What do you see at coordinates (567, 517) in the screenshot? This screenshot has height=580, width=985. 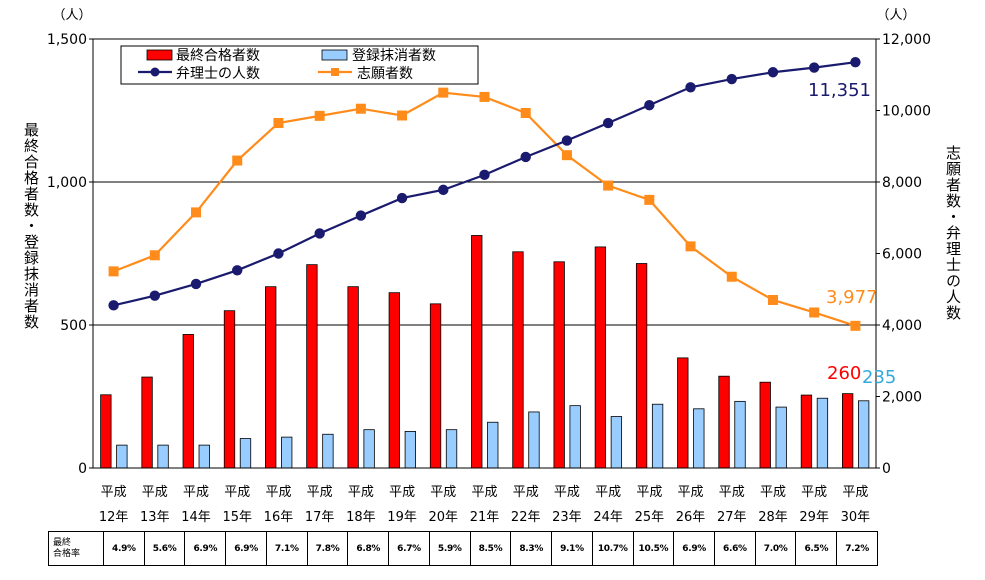 I see `x-tick-label-year: 23年` at bounding box center [567, 517].